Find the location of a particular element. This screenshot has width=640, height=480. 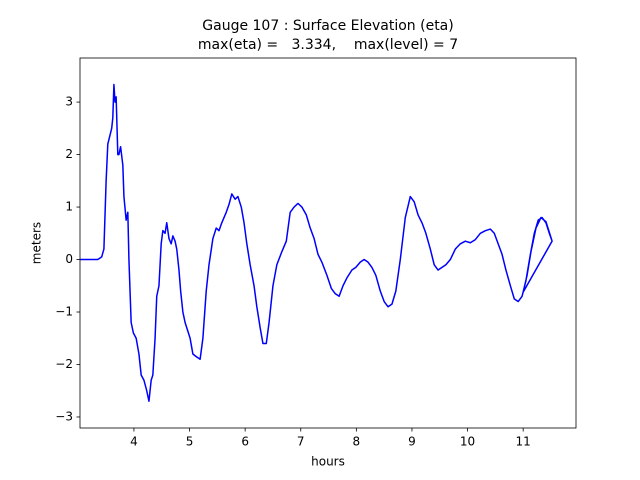

x-tick-label: 11 is located at coordinates (523, 442).